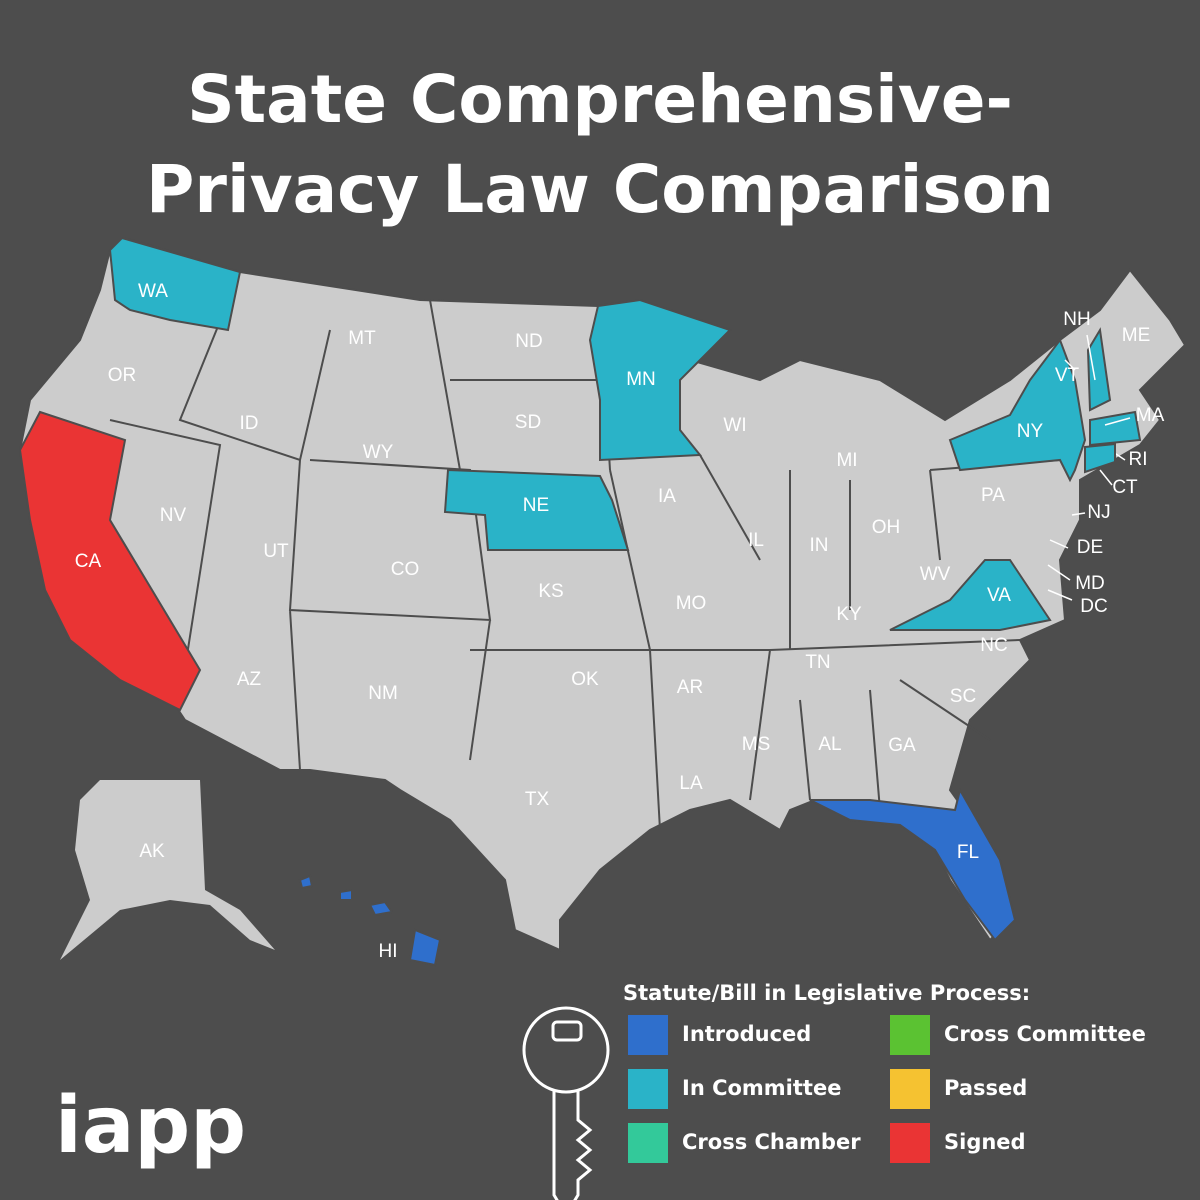 This screenshot has width=1200, height=1200. I want to click on state-label: AZ, so click(249, 679).